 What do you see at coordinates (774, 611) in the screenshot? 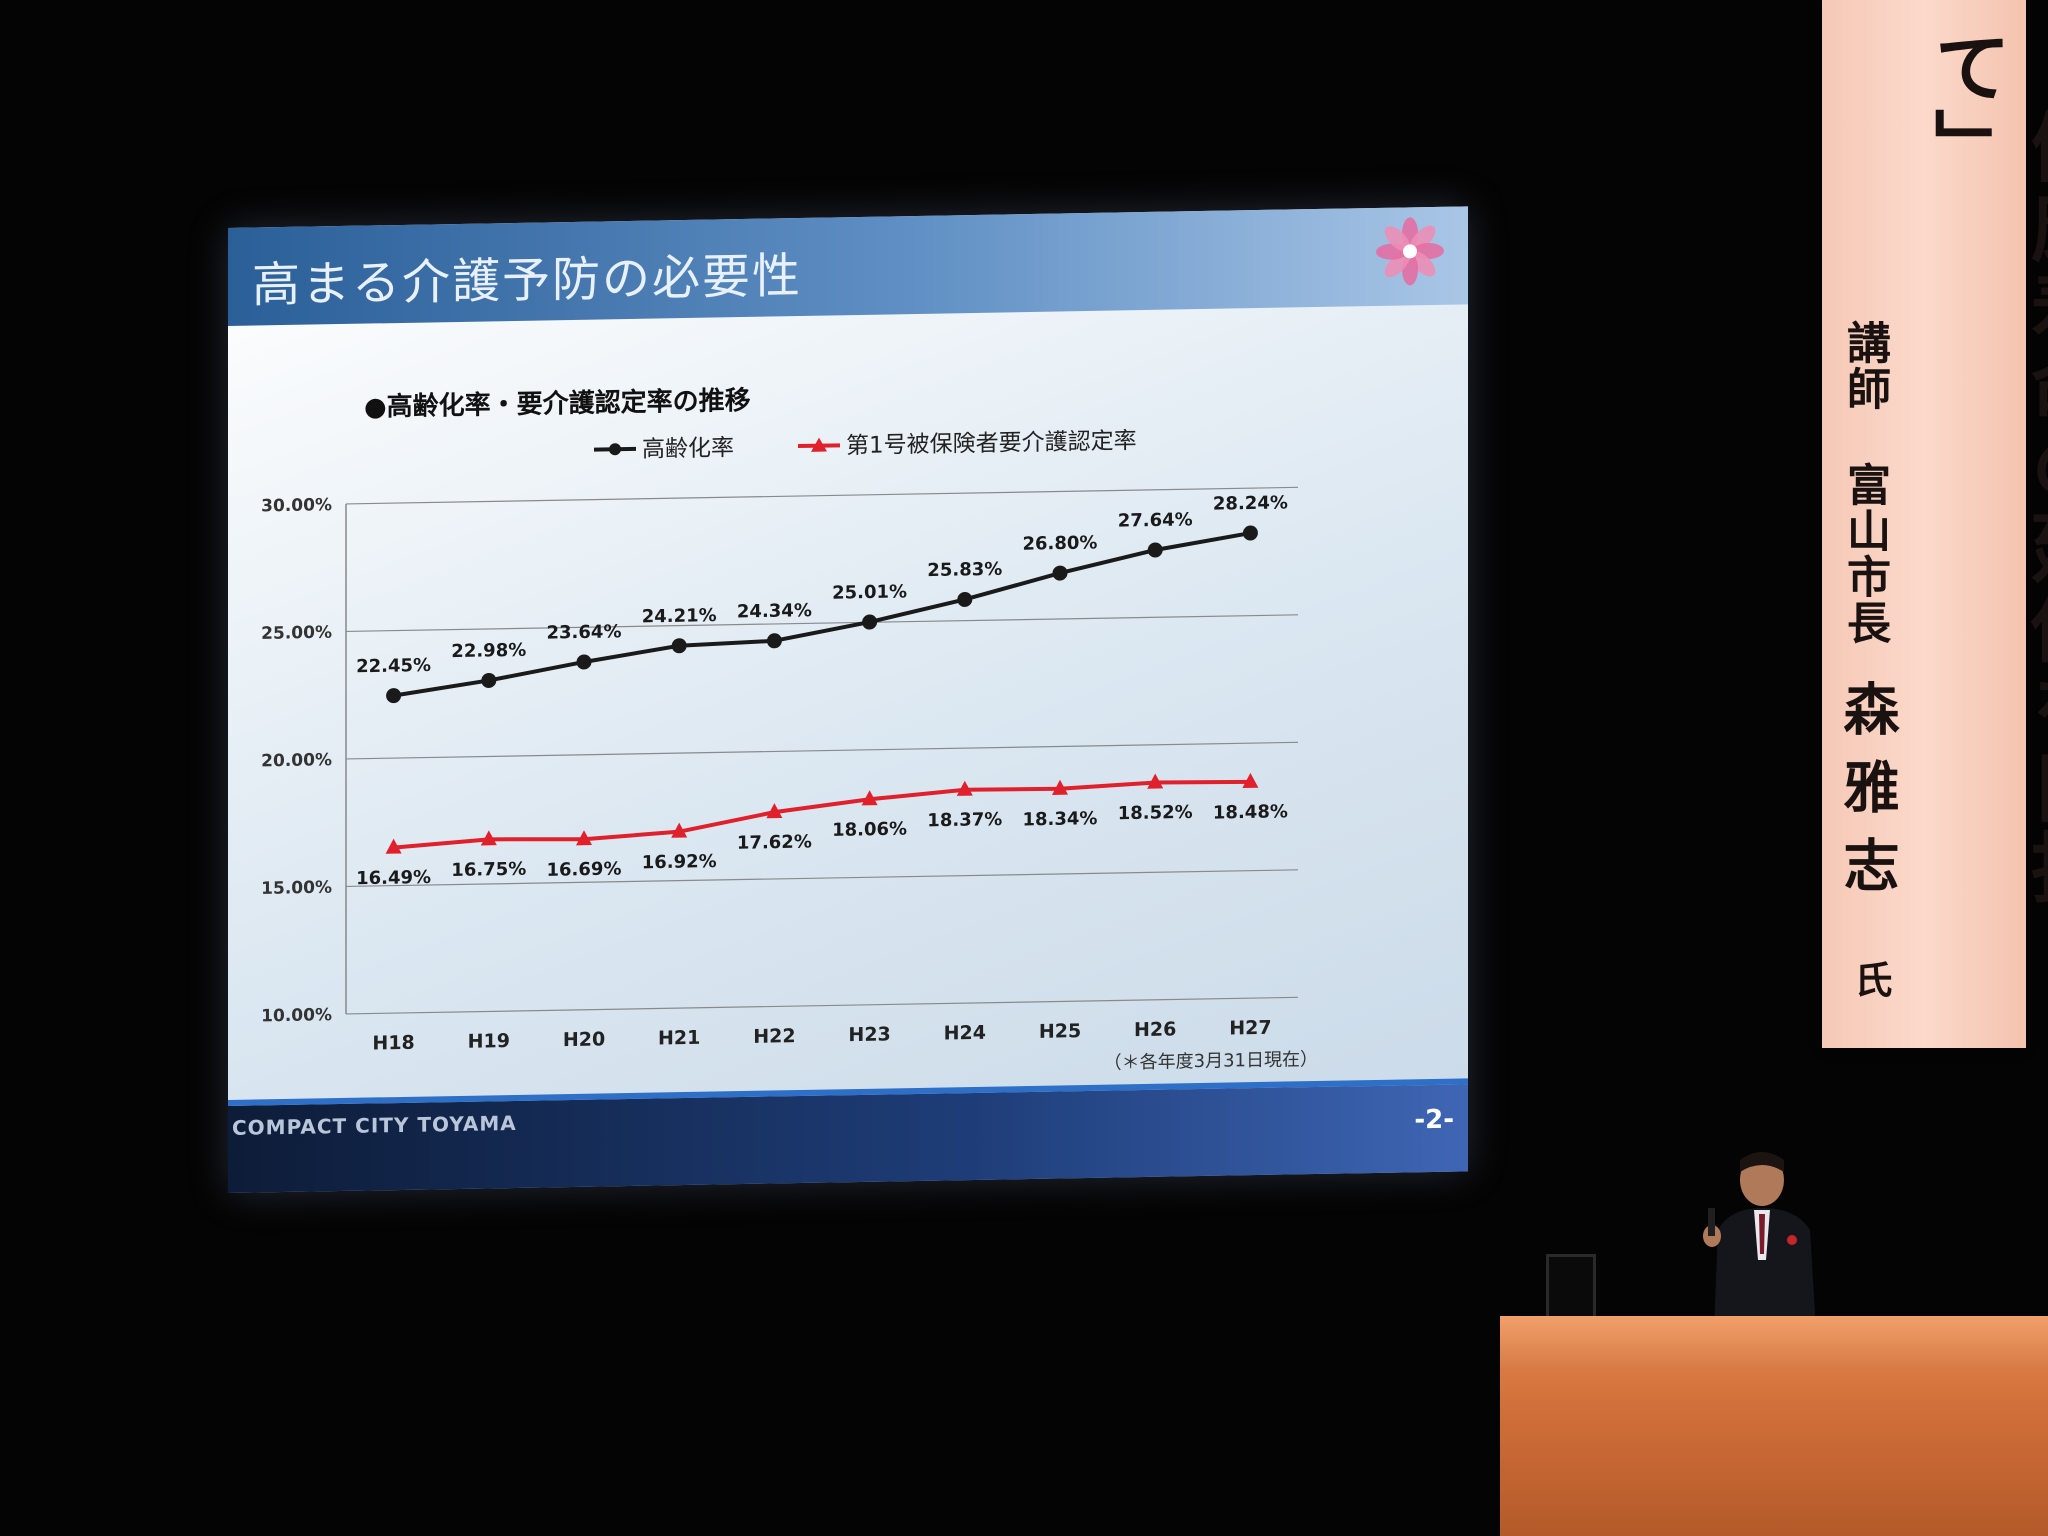
I see `data-label: 24.34%` at bounding box center [774, 611].